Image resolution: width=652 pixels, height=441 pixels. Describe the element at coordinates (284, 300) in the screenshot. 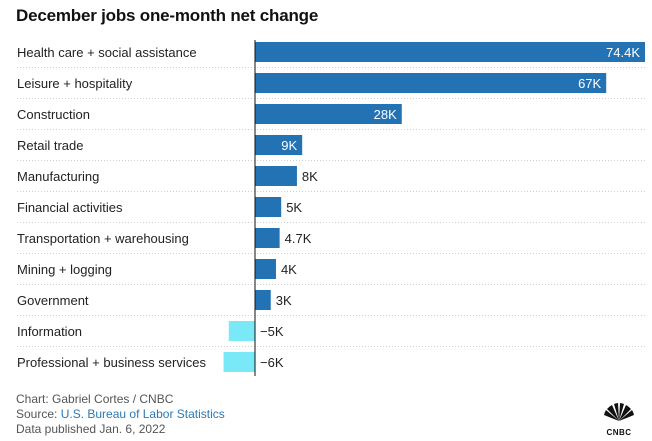

I see `value-label: 3K` at that location.